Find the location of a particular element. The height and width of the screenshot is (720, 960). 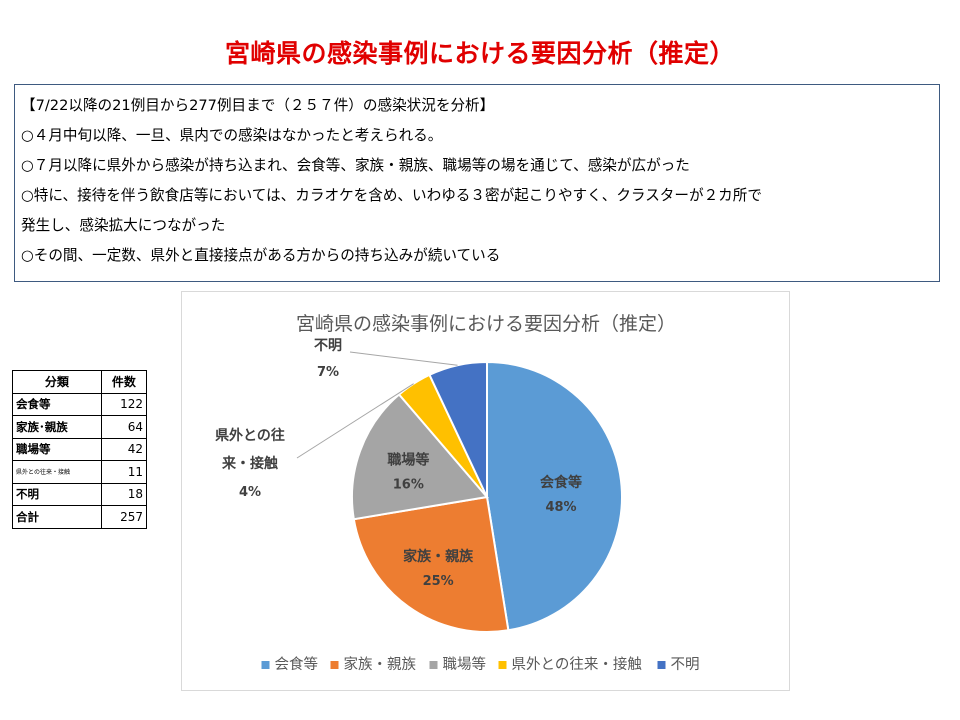

table-cell-count: 42 is located at coordinates (124, 449).